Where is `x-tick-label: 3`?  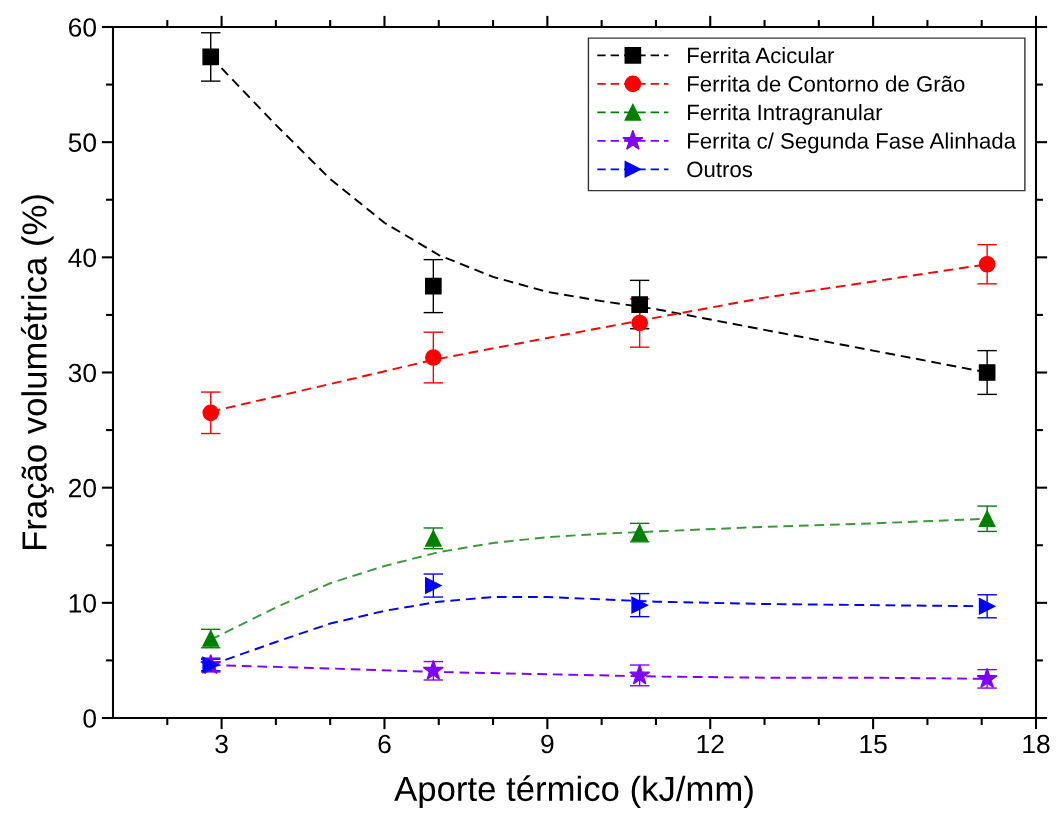
x-tick-label: 3 is located at coordinates (221, 744).